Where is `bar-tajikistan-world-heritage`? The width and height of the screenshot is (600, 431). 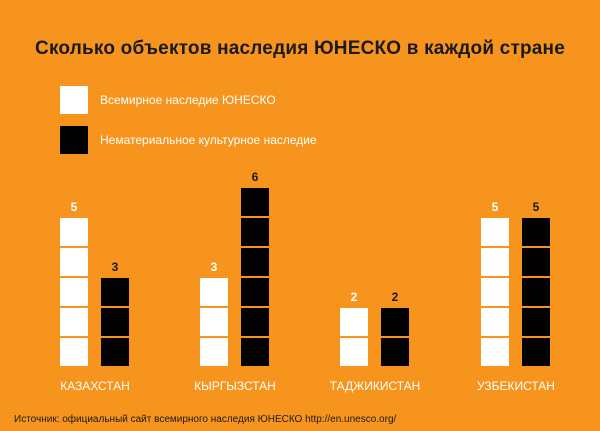
bar-tajikistan-world-heritage is located at coordinates (354, 337).